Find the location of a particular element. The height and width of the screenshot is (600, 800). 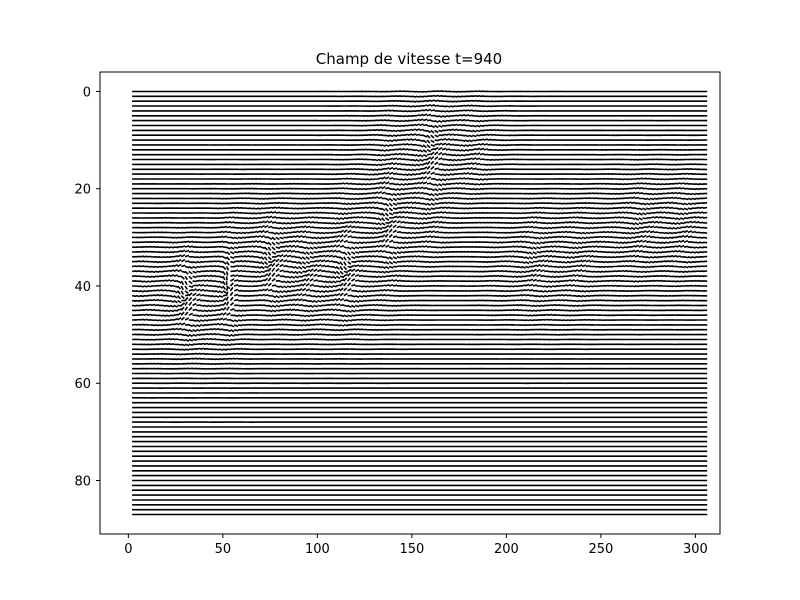

x-tick-label: 300 is located at coordinates (695, 549).